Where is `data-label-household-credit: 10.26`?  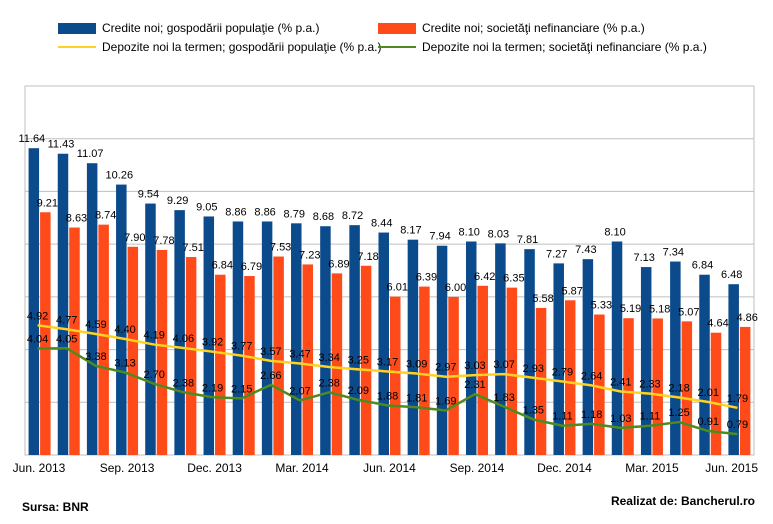 data-label-household-credit: 10.26 is located at coordinates (120, 176).